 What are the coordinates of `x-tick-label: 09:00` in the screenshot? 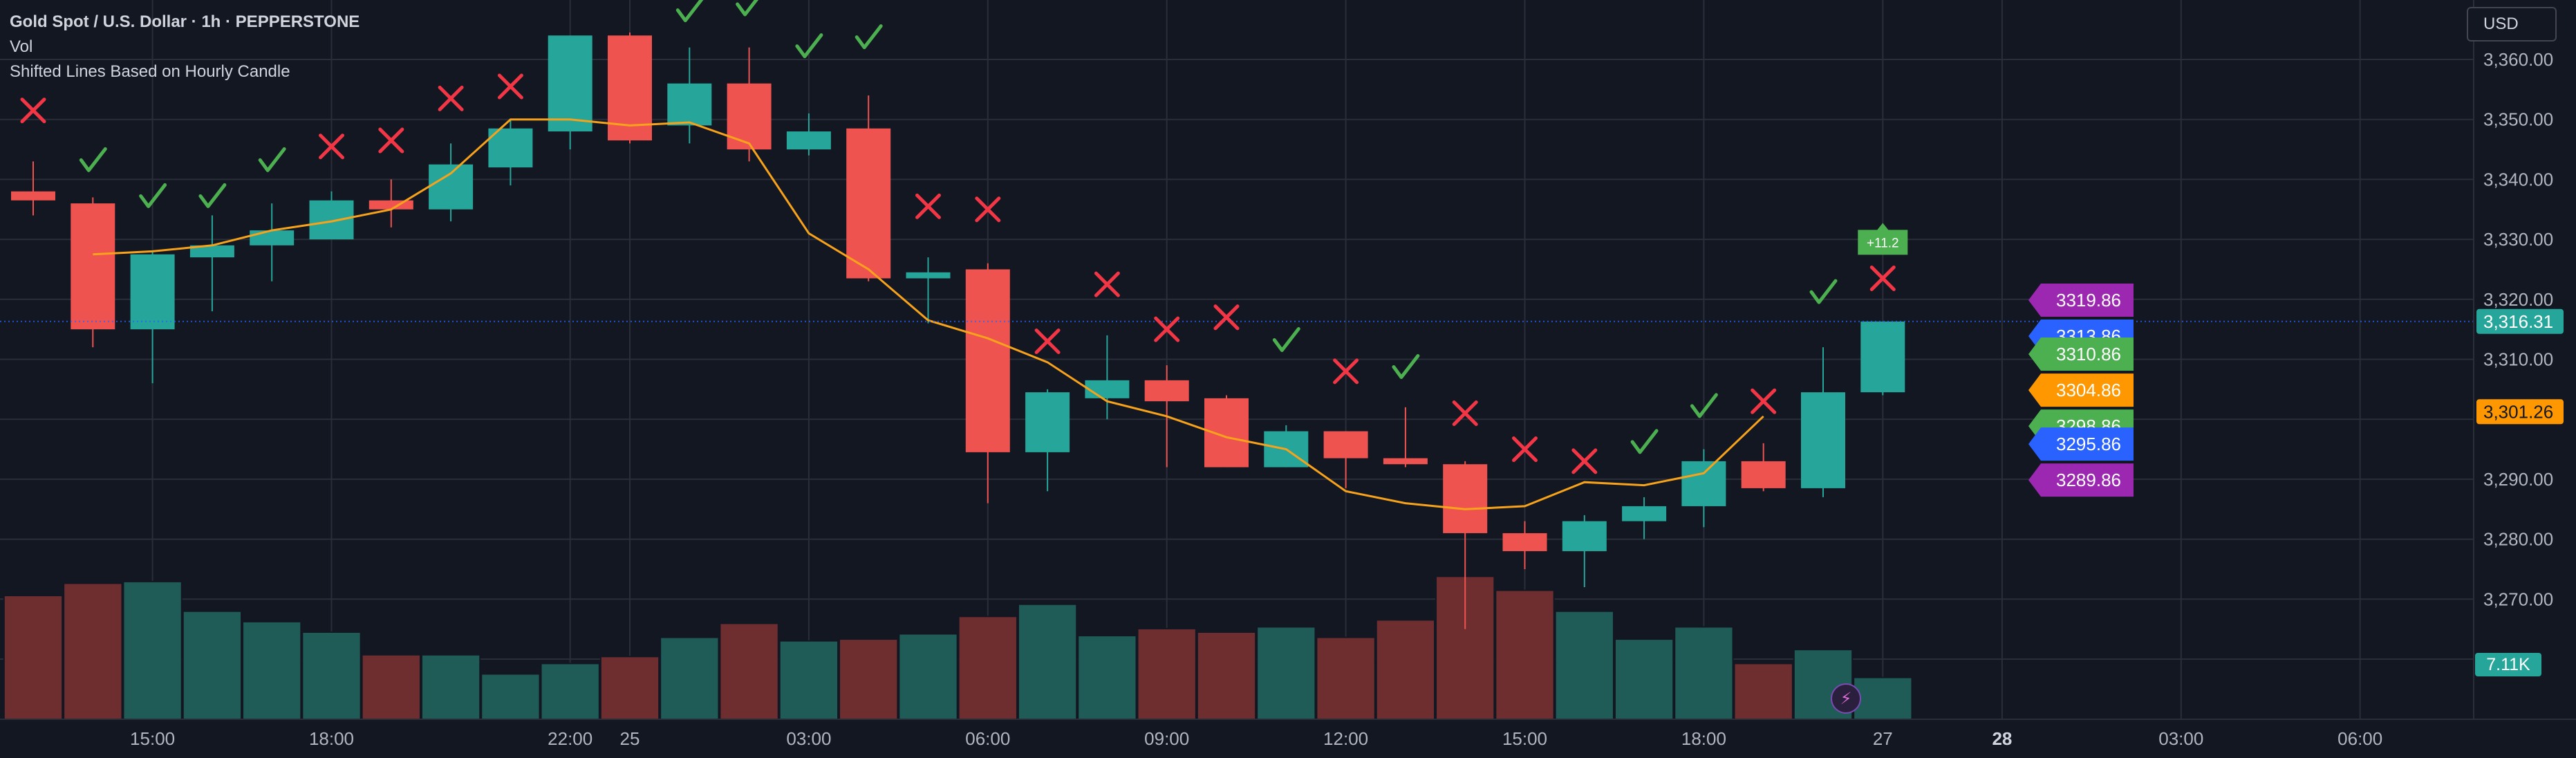 It's located at (1166, 738).